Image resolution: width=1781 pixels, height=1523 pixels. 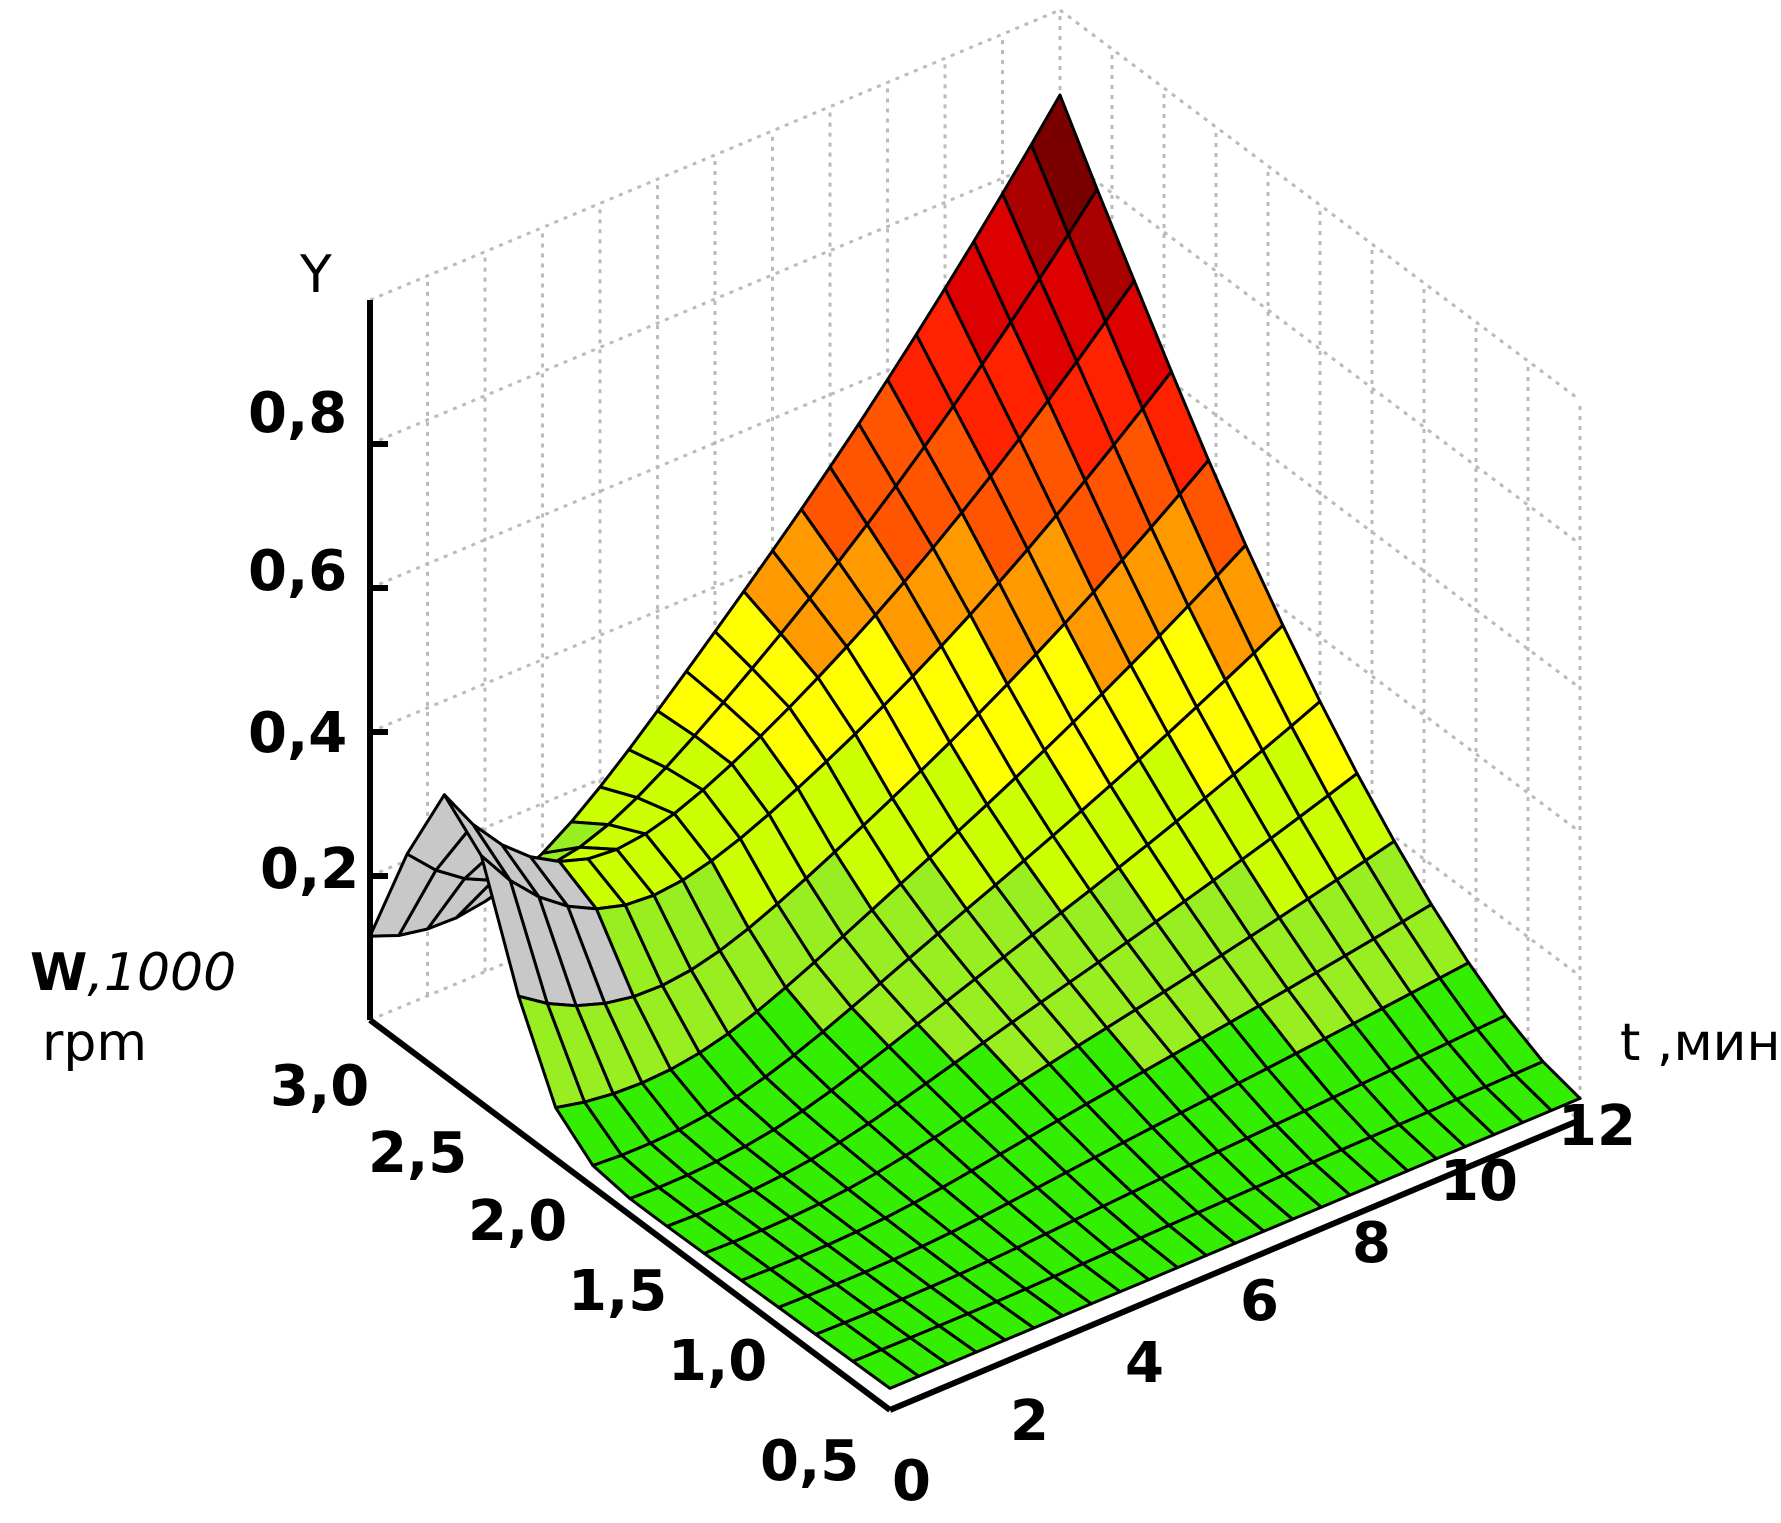 What do you see at coordinates (319, 1086) in the screenshot?
I see `w-tick-label: 3,0` at bounding box center [319, 1086].